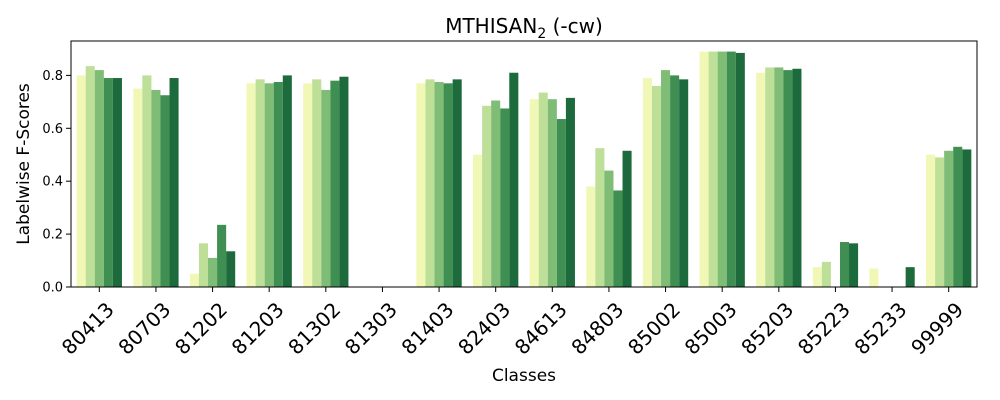 The height and width of the screenshot is (400, 1000). Describe the element at coordinates (767, 328) in the screenshot. I see `x-tick-label-85203: 85203` at that location.